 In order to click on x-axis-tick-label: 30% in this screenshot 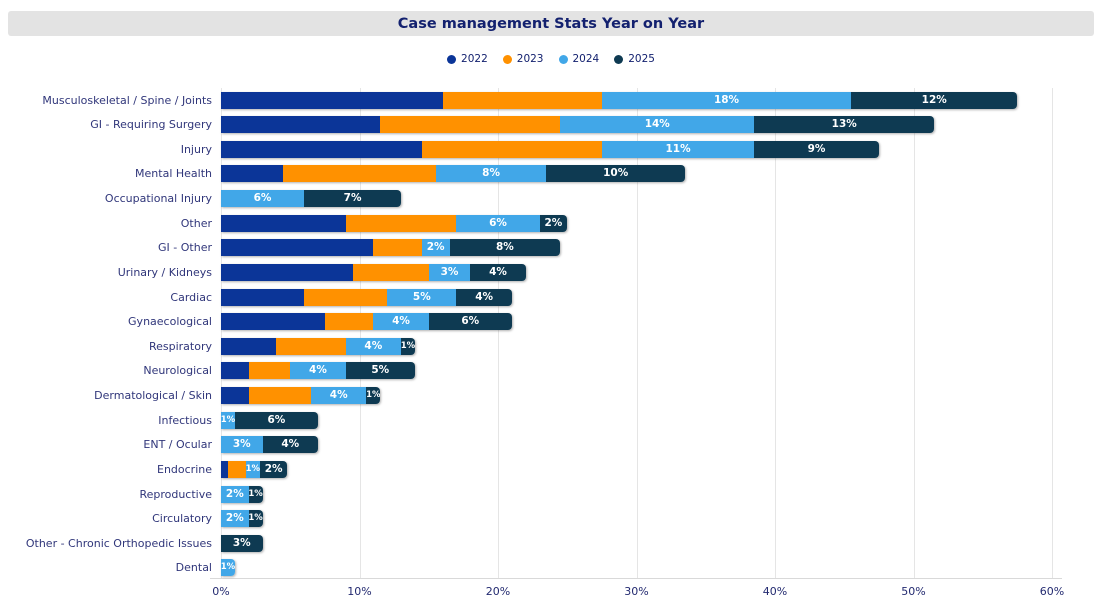, I will do `click(636, 591)`.